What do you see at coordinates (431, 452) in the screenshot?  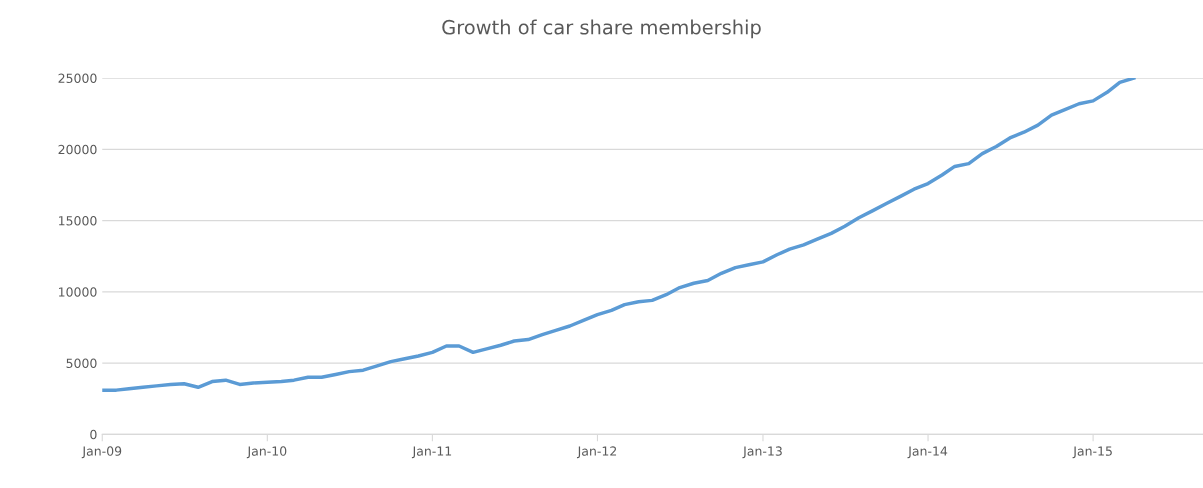 I see `x-tick-label: Jan-11` at bounding box center [431, 452].